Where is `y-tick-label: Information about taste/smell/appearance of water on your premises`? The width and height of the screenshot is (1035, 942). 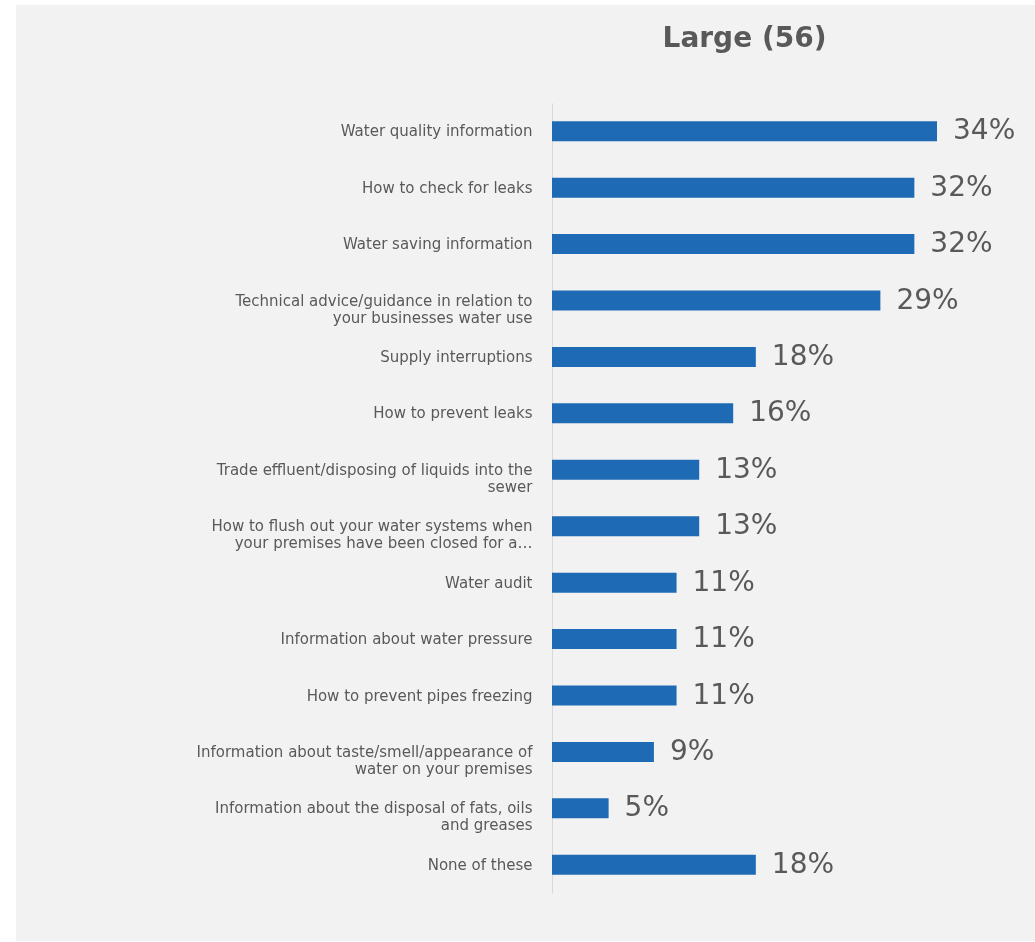
y-tick-label: Information about taste/smell/appearance of water on your premises is located at coordinates (365, 760).